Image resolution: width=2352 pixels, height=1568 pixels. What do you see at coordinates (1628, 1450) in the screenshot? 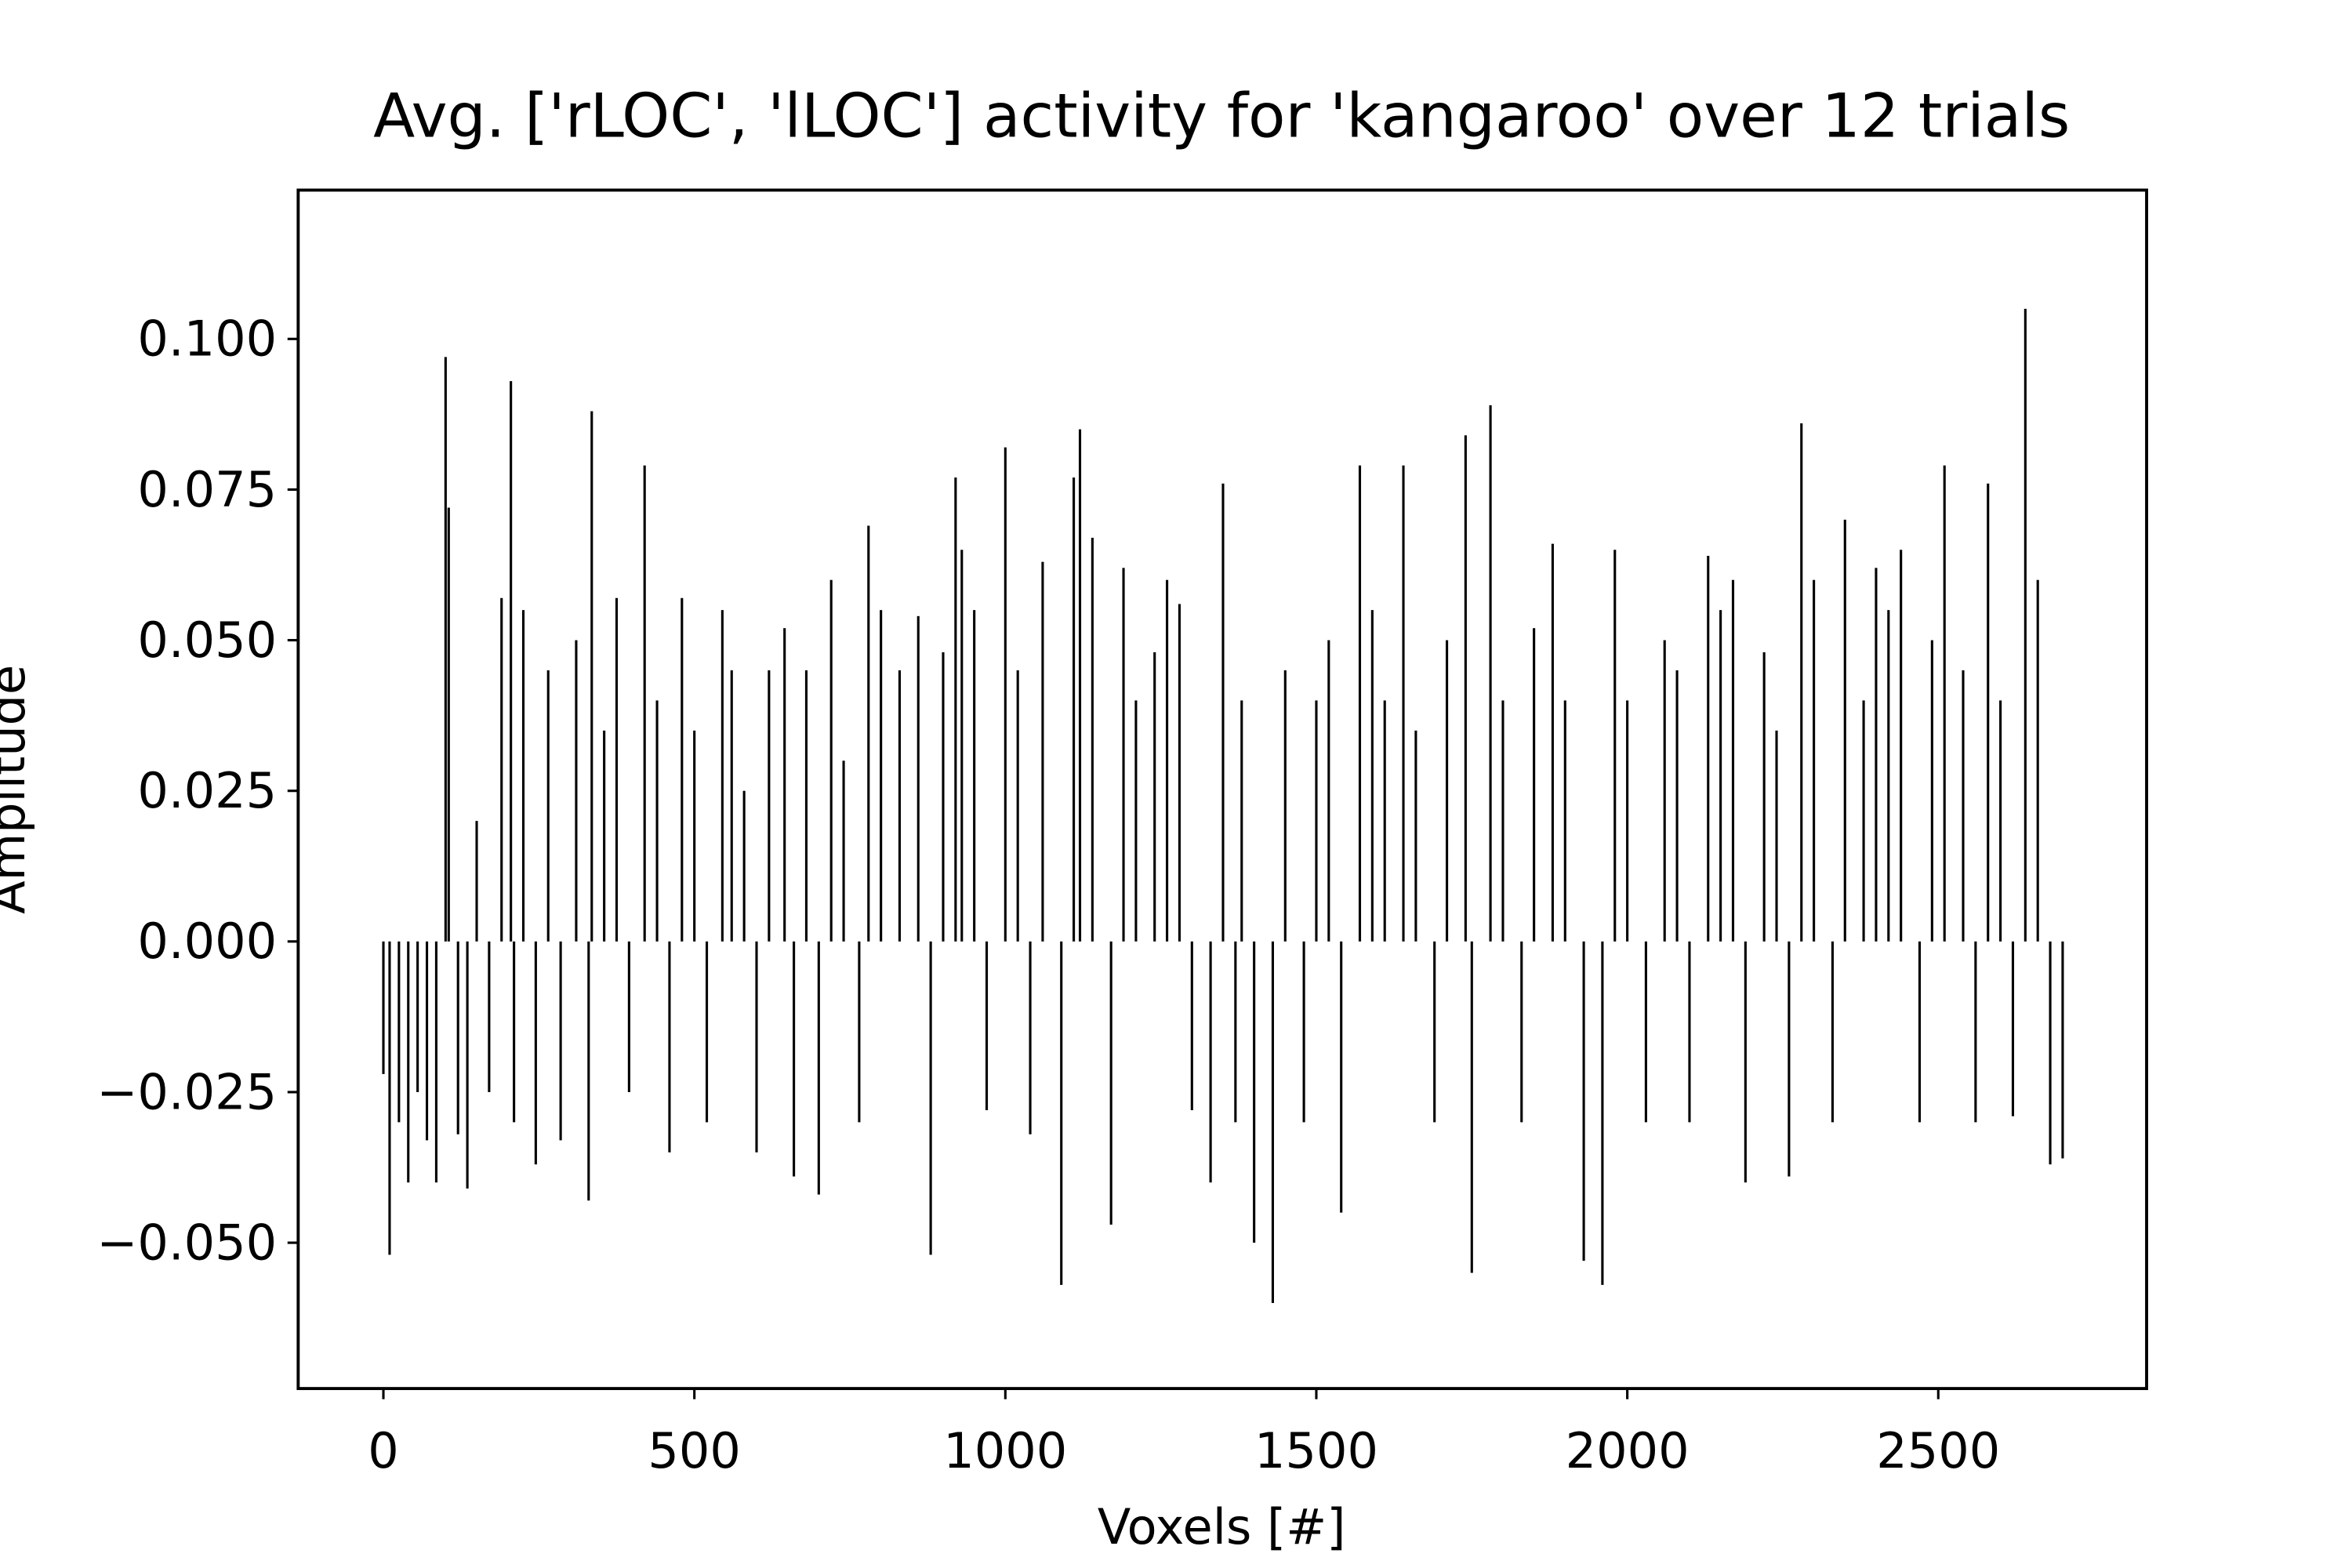
I see `x-tick-label: 2000` at bounding box center [1628, 1450].